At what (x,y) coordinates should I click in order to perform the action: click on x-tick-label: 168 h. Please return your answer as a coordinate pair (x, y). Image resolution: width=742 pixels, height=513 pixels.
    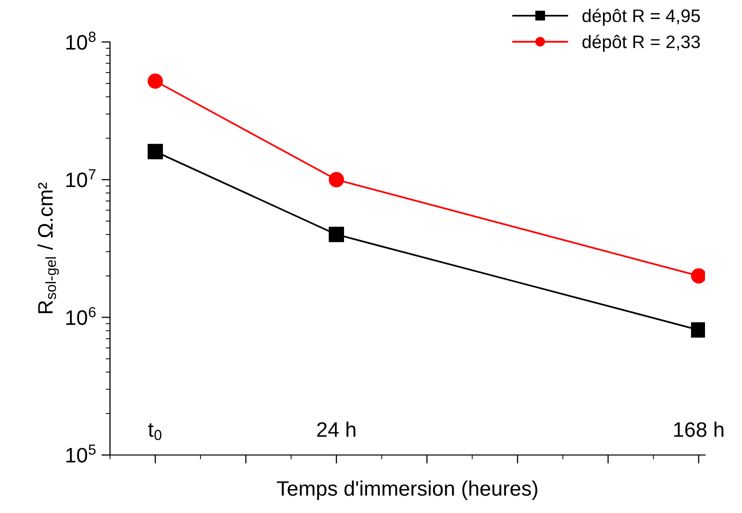
    Looking at the image, I should click on (699, 429).